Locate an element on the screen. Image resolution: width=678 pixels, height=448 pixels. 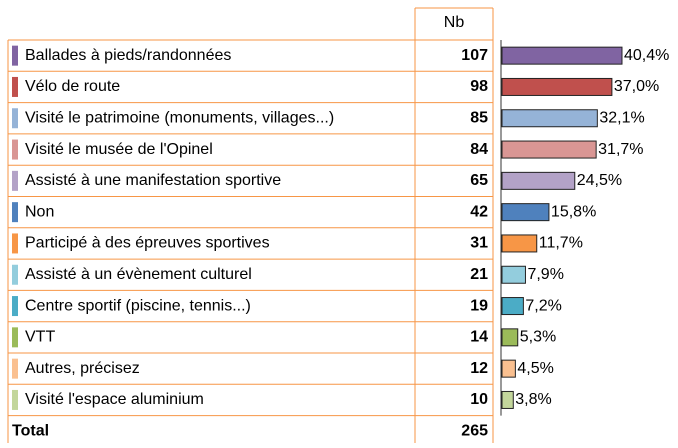
value-label: 32,1% is located at coordinates (621, 117).